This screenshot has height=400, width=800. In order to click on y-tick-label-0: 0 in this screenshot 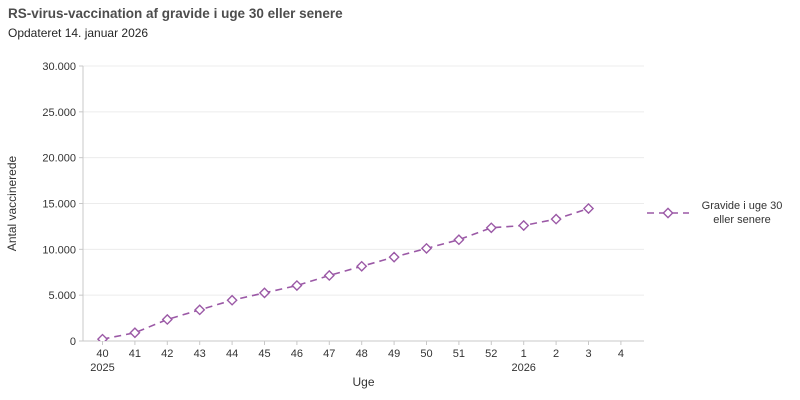, I will do `click(73, 342)`.